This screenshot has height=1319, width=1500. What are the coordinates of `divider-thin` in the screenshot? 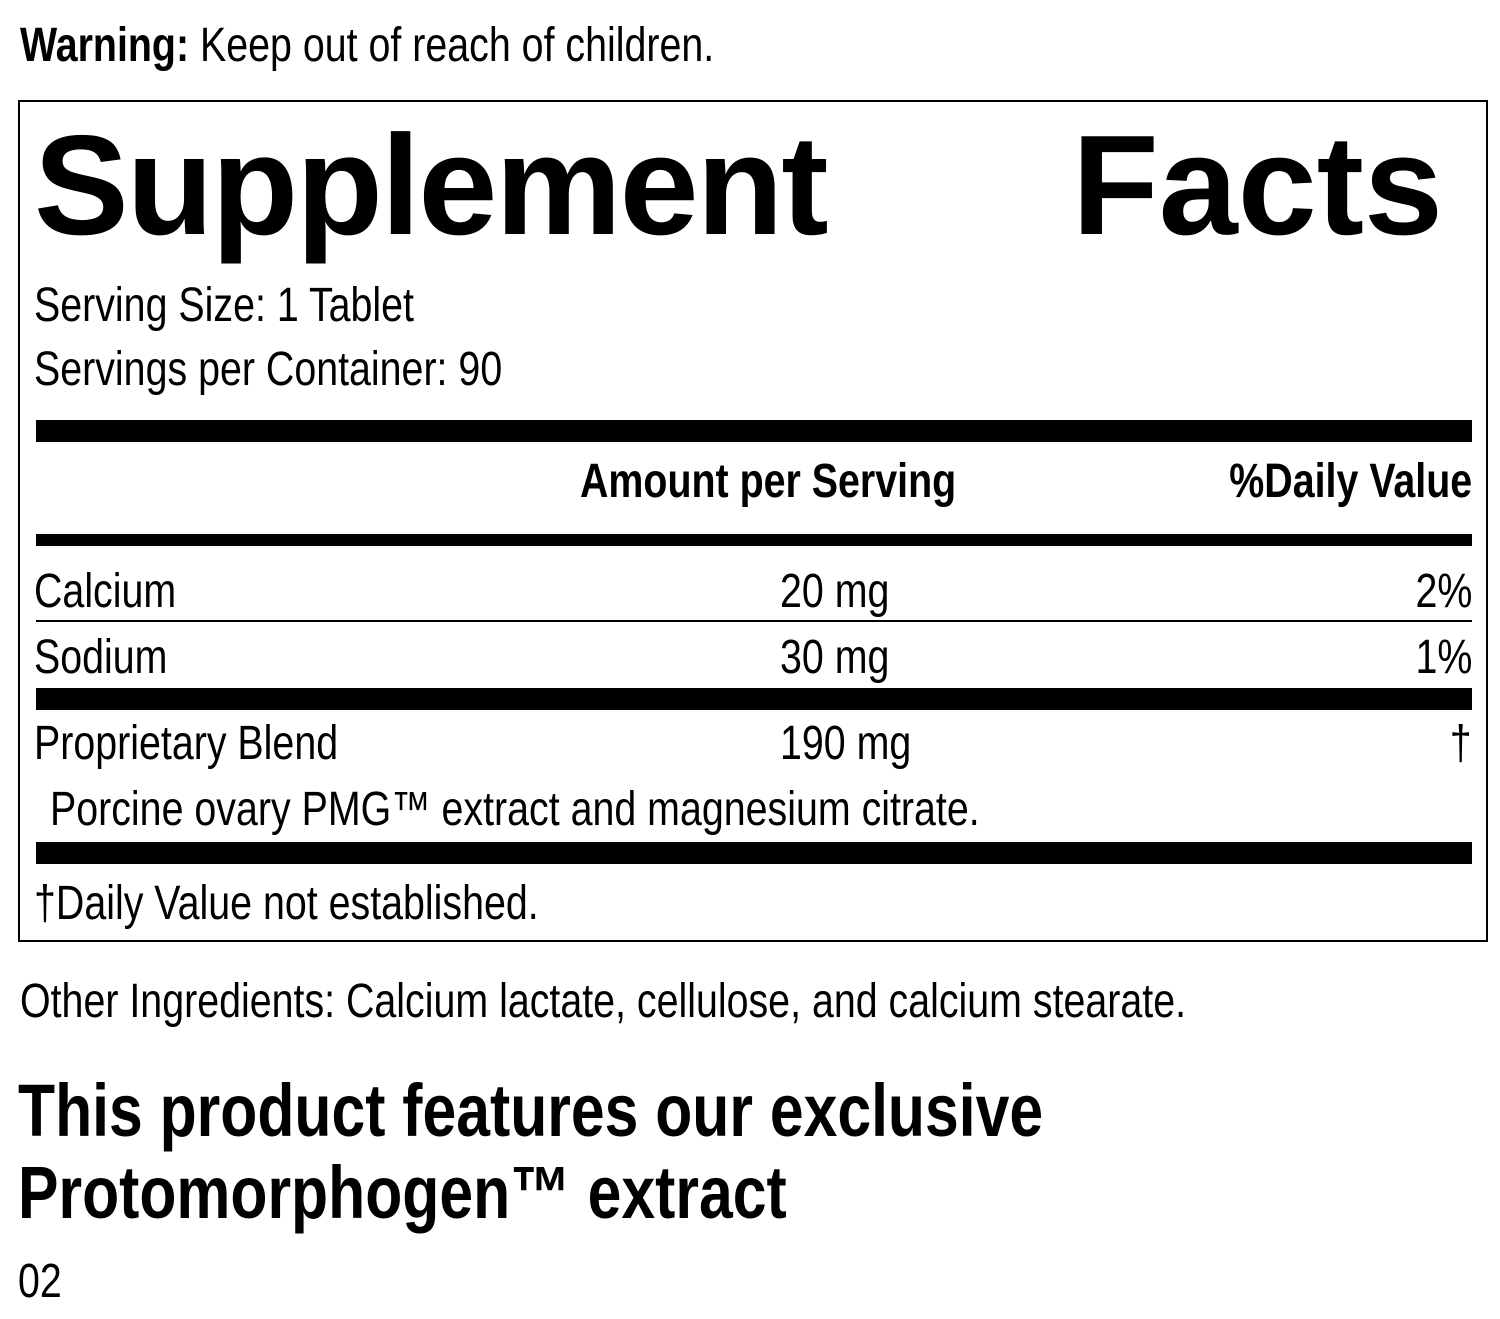 It's located at (754, 621).